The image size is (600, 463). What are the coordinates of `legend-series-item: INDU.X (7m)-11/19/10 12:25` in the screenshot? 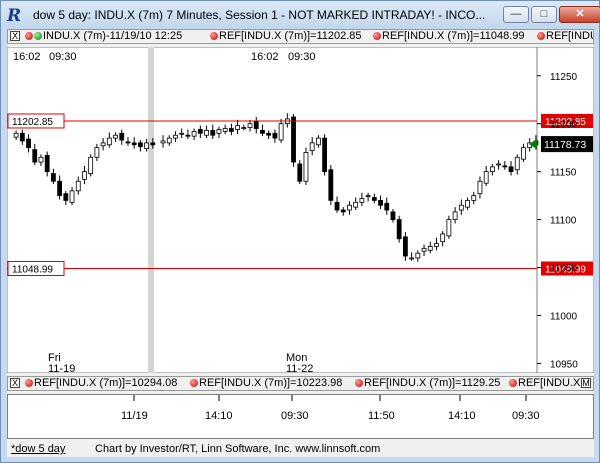 It's located at (103, 36).